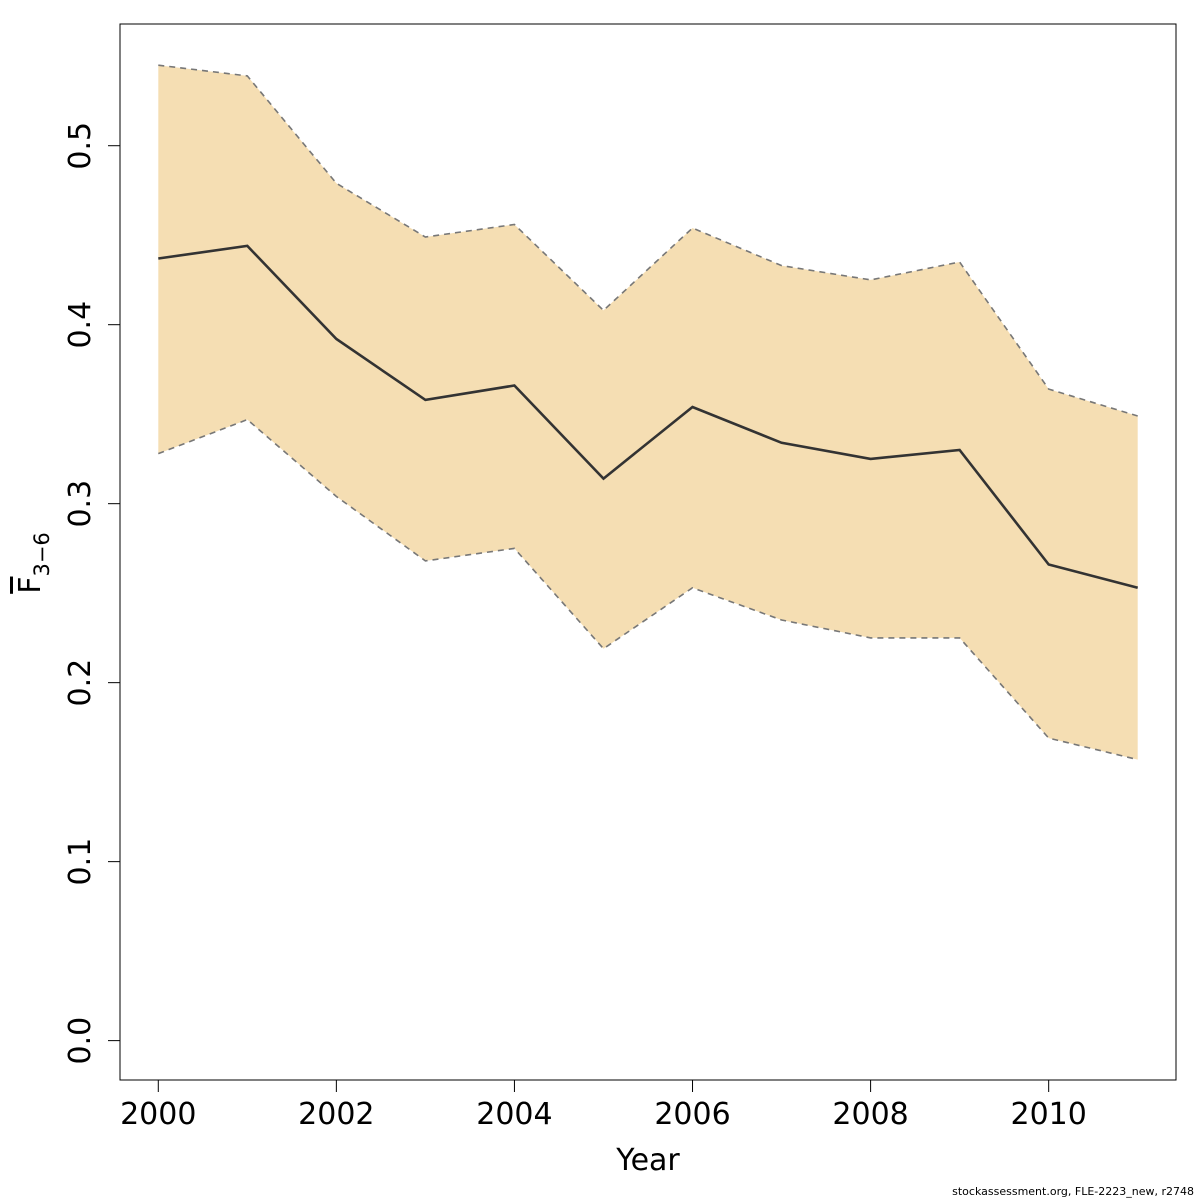 The image size is (1200, 1200). What do you see at coordinates (42, 554) in the screenshot?
I see `y-axis-title-sub: 3−6` at bounding box center [42, 554].